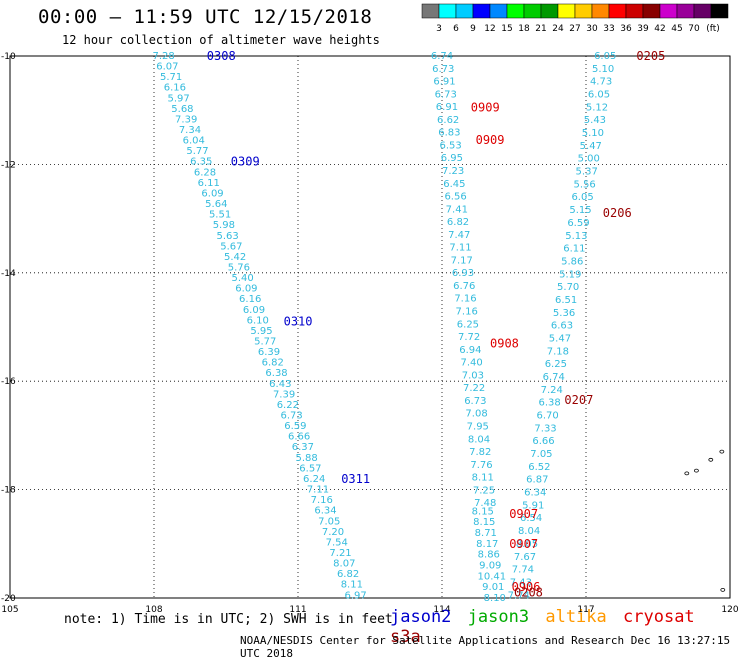 This screenshot has height=660, width=740. Describe the element at coordinates (449, 133) in the screenshot. I see `swh-value: 6.83` at that location.